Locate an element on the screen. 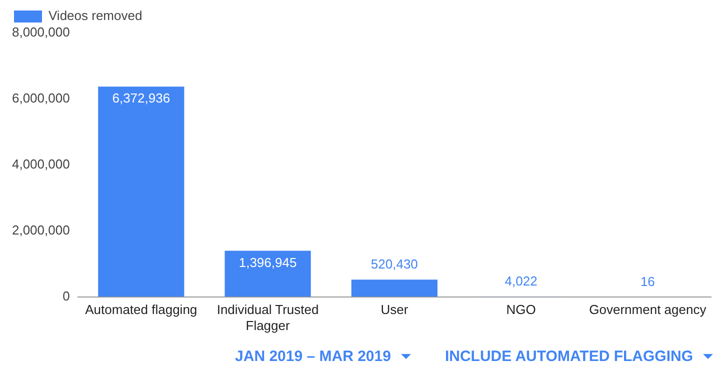  data-label: 520,430 is located at coordinates (394, 264).